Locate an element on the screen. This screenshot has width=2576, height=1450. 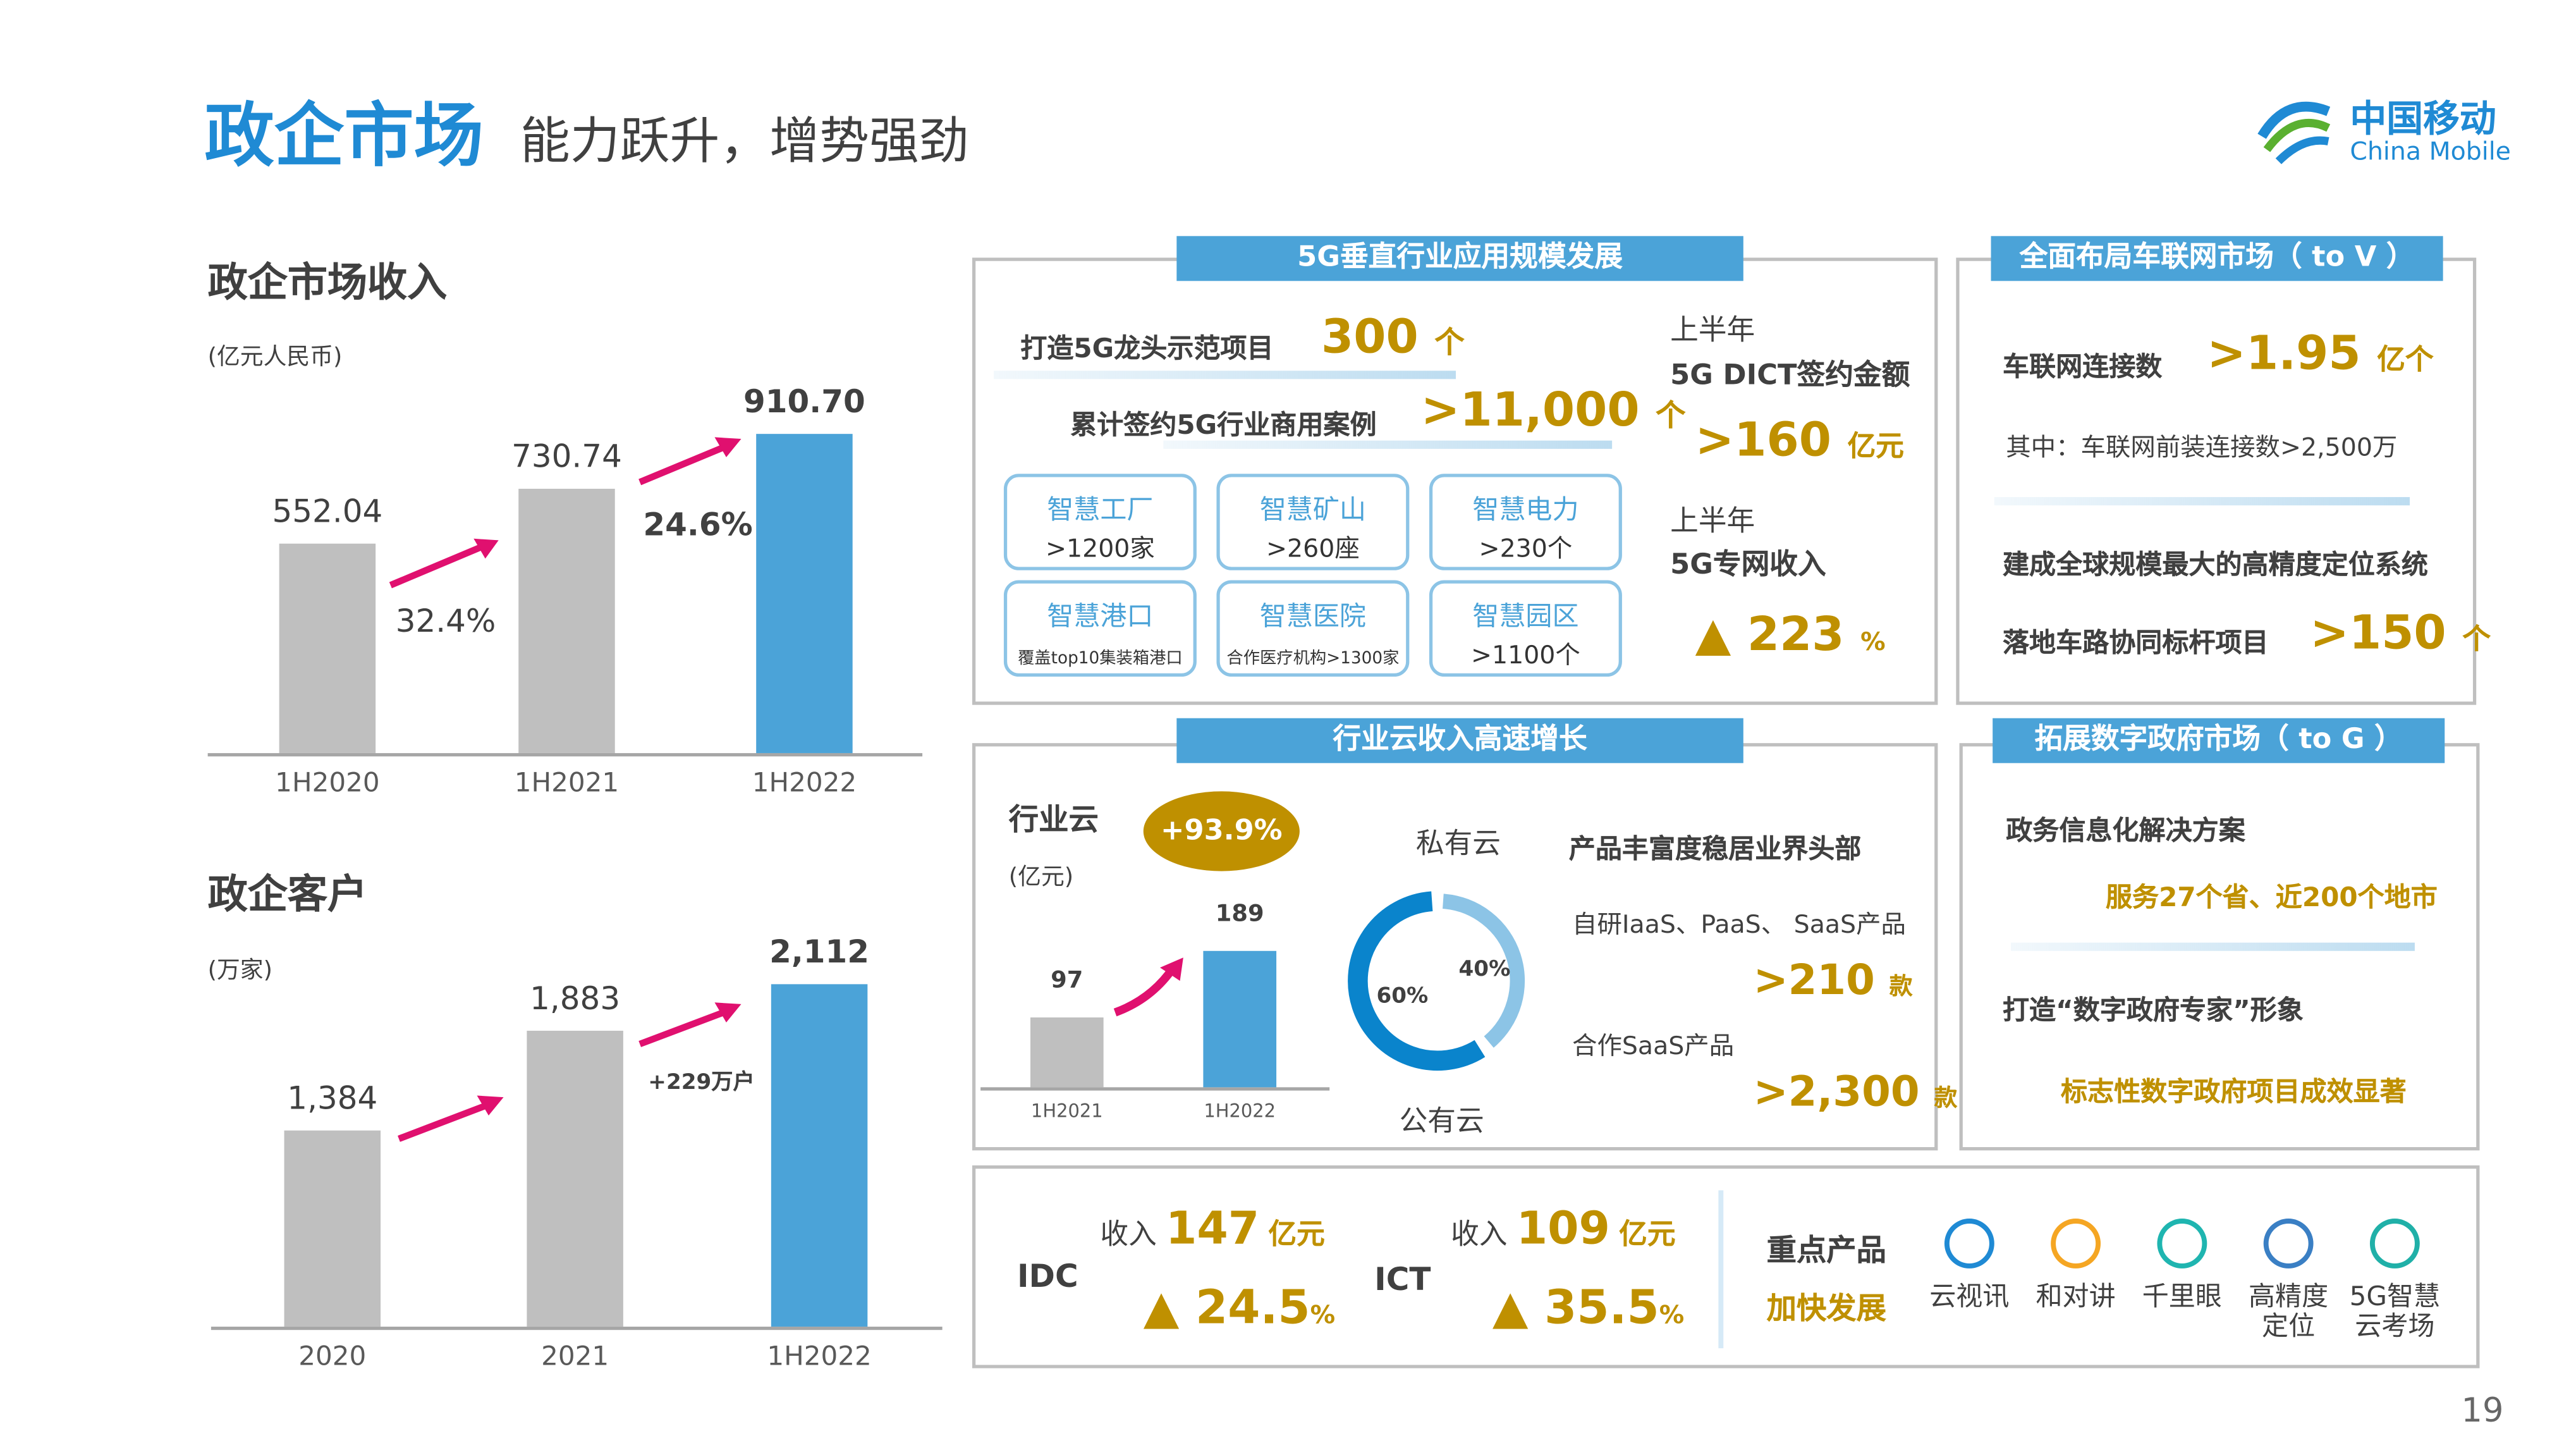
bar-value-label: 730.74 is located at coordinates (566, 457).